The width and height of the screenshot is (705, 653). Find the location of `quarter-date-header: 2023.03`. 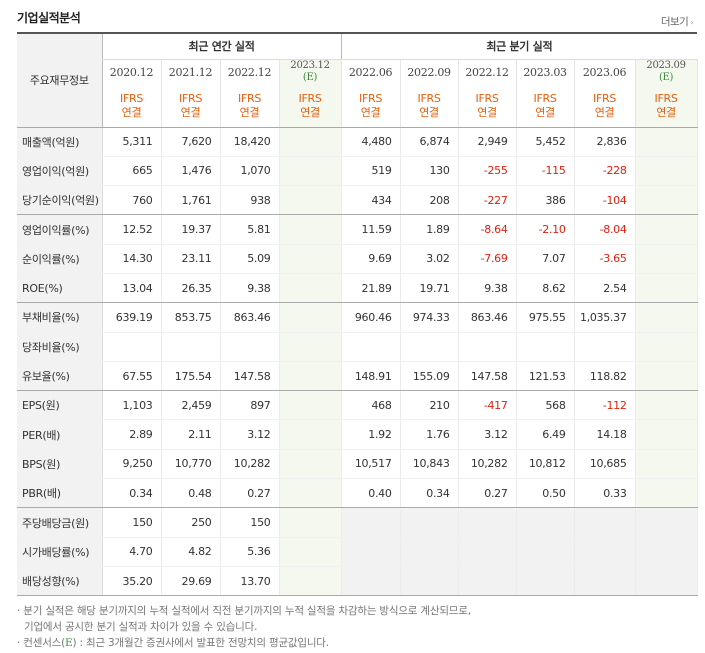

quarter-date-header: 2023.03 is located at coordinates (545, 72).